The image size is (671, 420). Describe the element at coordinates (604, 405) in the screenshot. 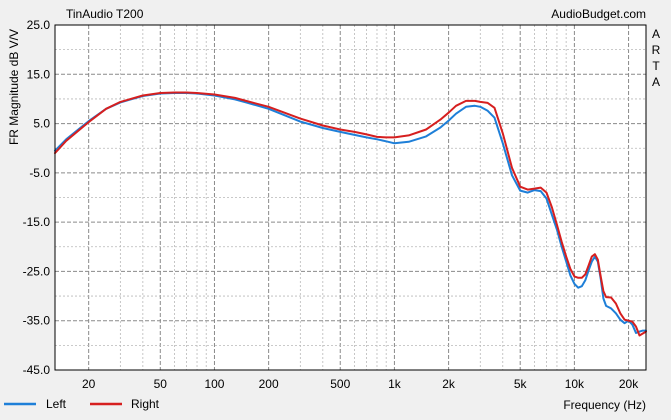

I see `x-axis-label: Frequency (Hz)` at that location.